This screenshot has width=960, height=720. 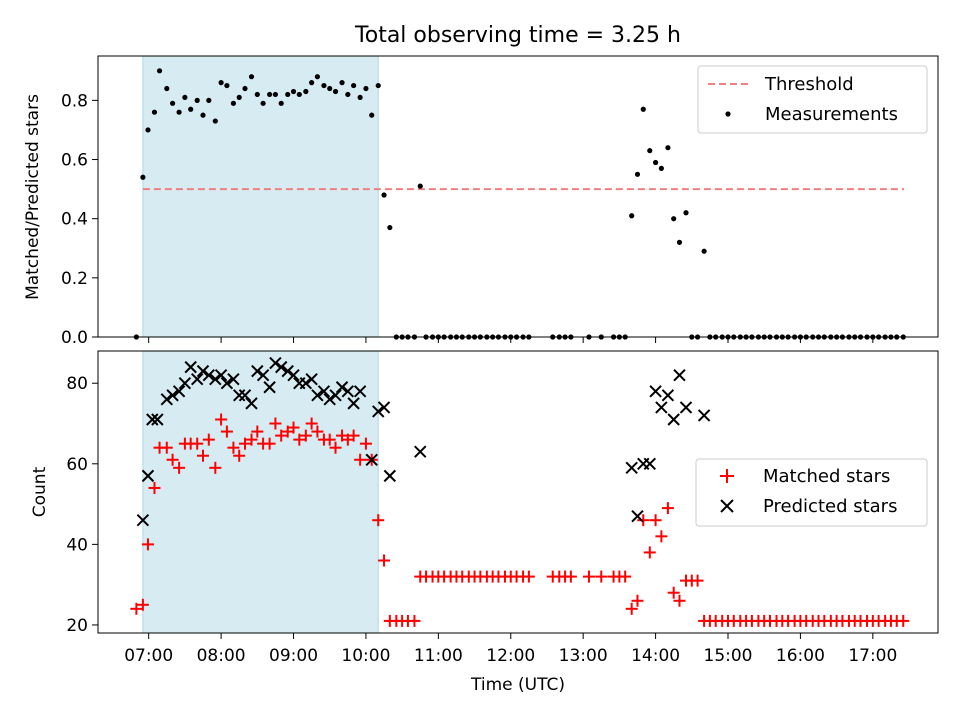 I want to click on legend-predicted-swatch, so click(x=727, y=506).